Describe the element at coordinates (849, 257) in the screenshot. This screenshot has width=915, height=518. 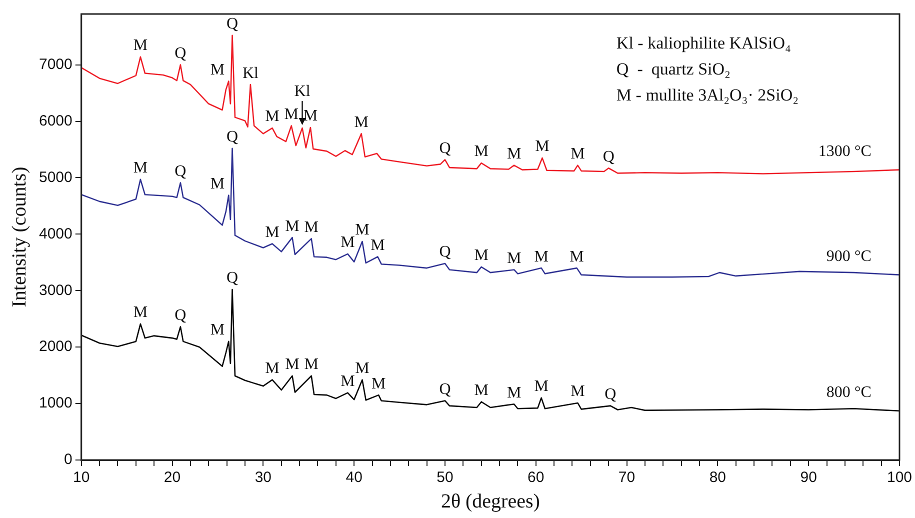
I see `series-label: 900 °C` at that location.